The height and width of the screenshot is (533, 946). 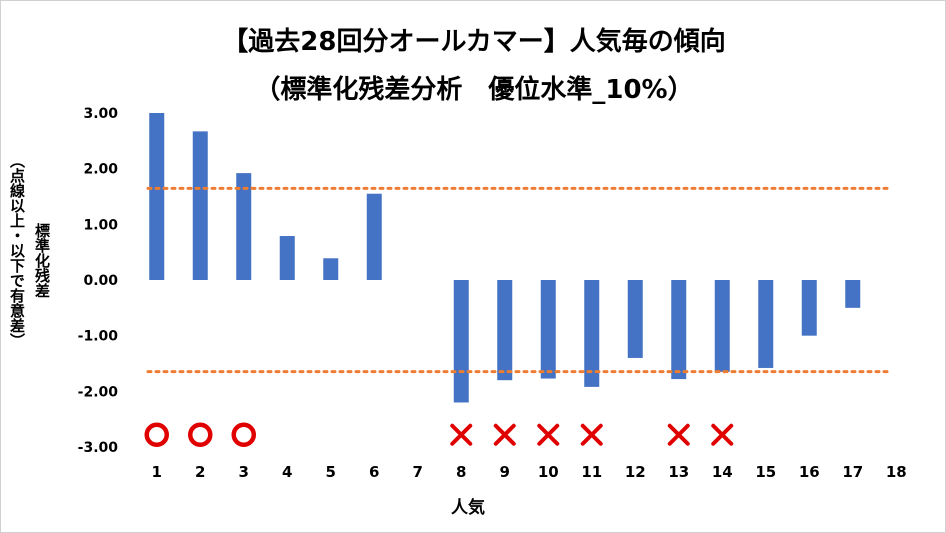 What do you see at coordinates (474, 90) in the screenshot?
I see `chart-subtitle: （標準化残差分析 優位水準_10%）` at bounding box center [474, 90].